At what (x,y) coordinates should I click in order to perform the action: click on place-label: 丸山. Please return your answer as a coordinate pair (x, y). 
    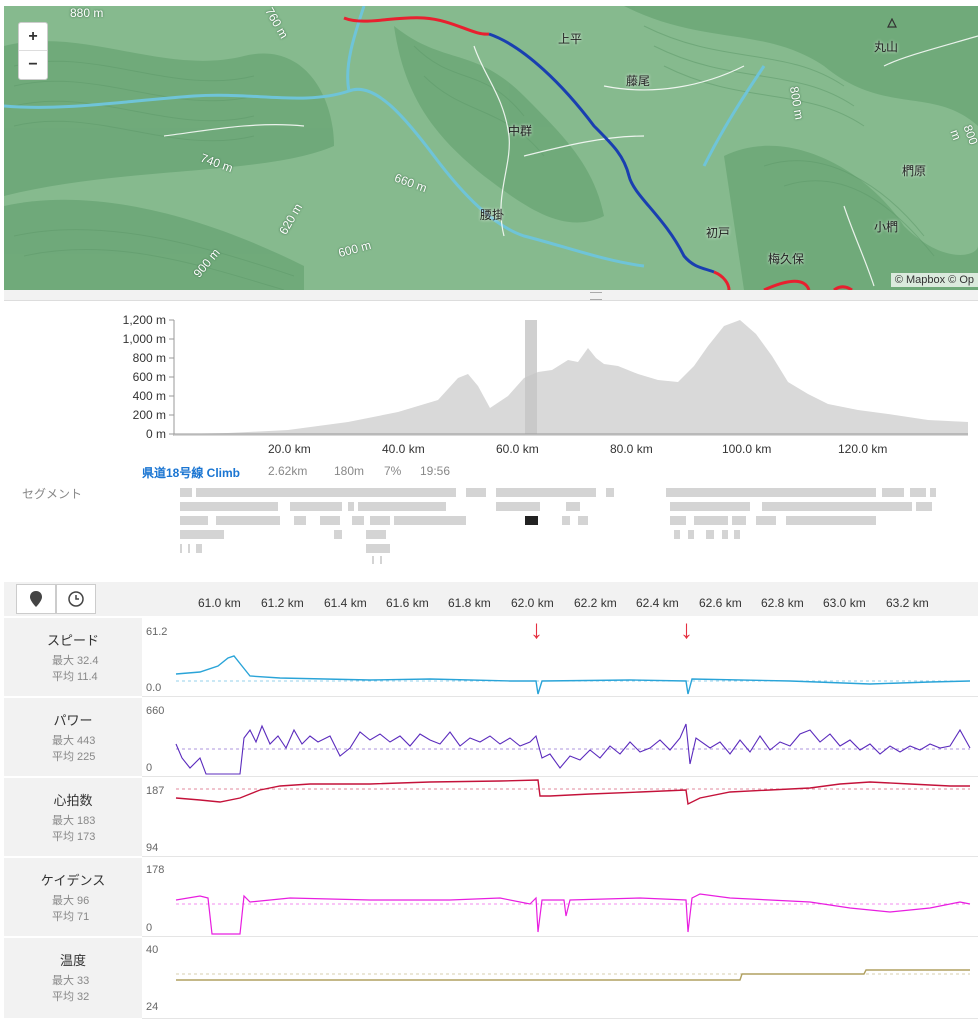
    Looking at the image, I should click on (886, 47).